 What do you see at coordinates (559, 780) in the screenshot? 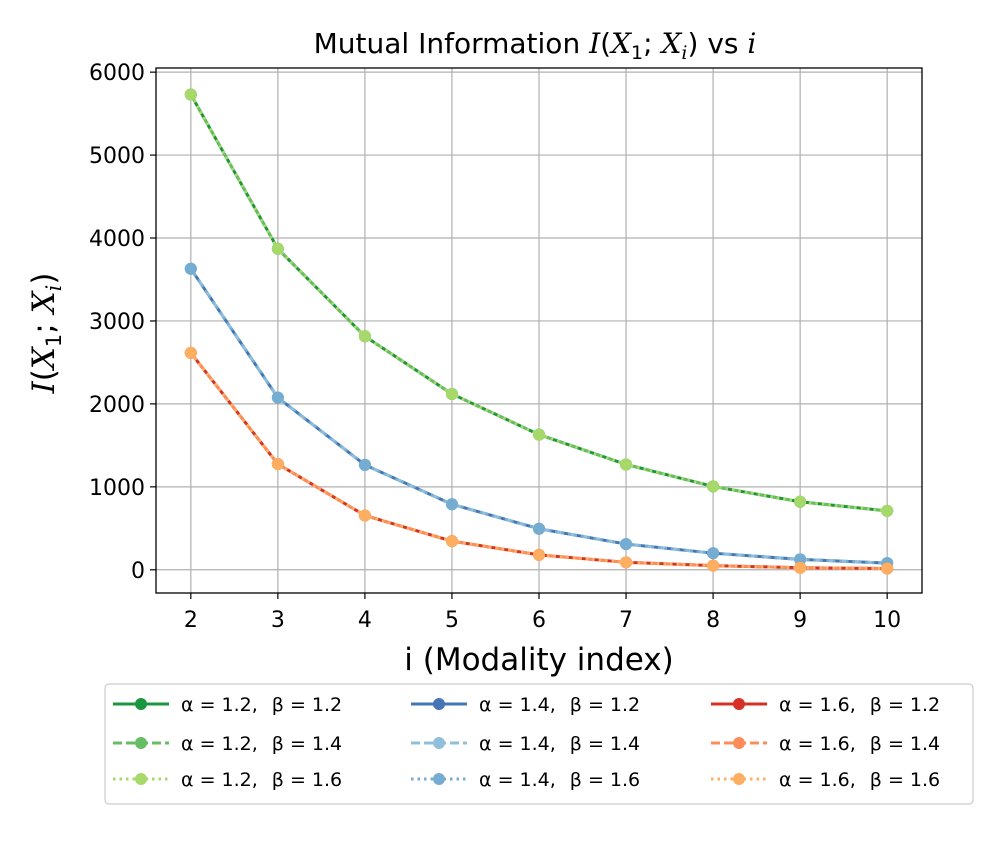
I see `legend-label: α = 1.4, β = 1.6` at bounding box center [559, 780].